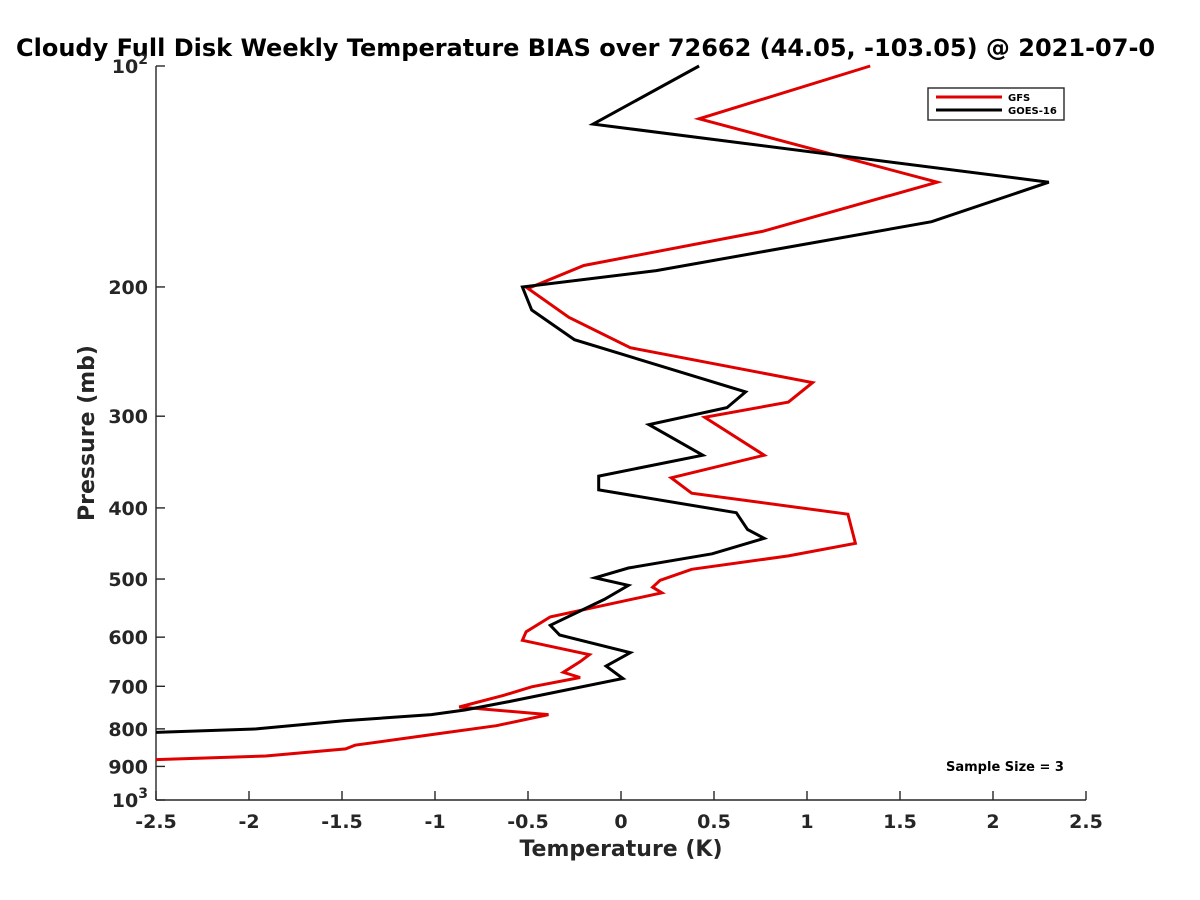  What do you see at coordinates (1032, 111) in the screenshot?
I see `legend-label: GOES-16` at bounding box center [1032, 111].